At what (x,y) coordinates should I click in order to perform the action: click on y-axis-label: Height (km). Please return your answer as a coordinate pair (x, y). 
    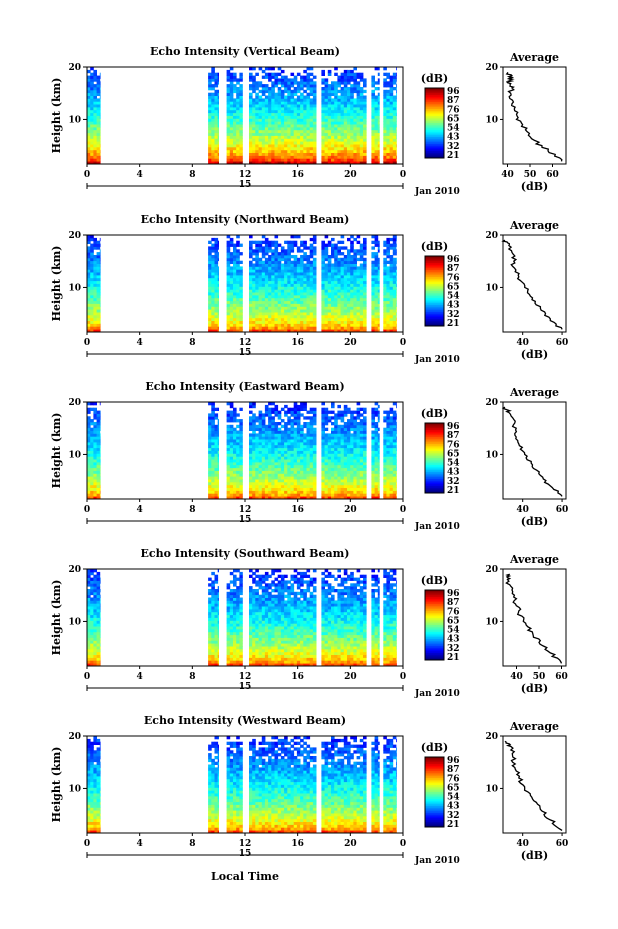
    Looking at the image, I should click on (56, 284).